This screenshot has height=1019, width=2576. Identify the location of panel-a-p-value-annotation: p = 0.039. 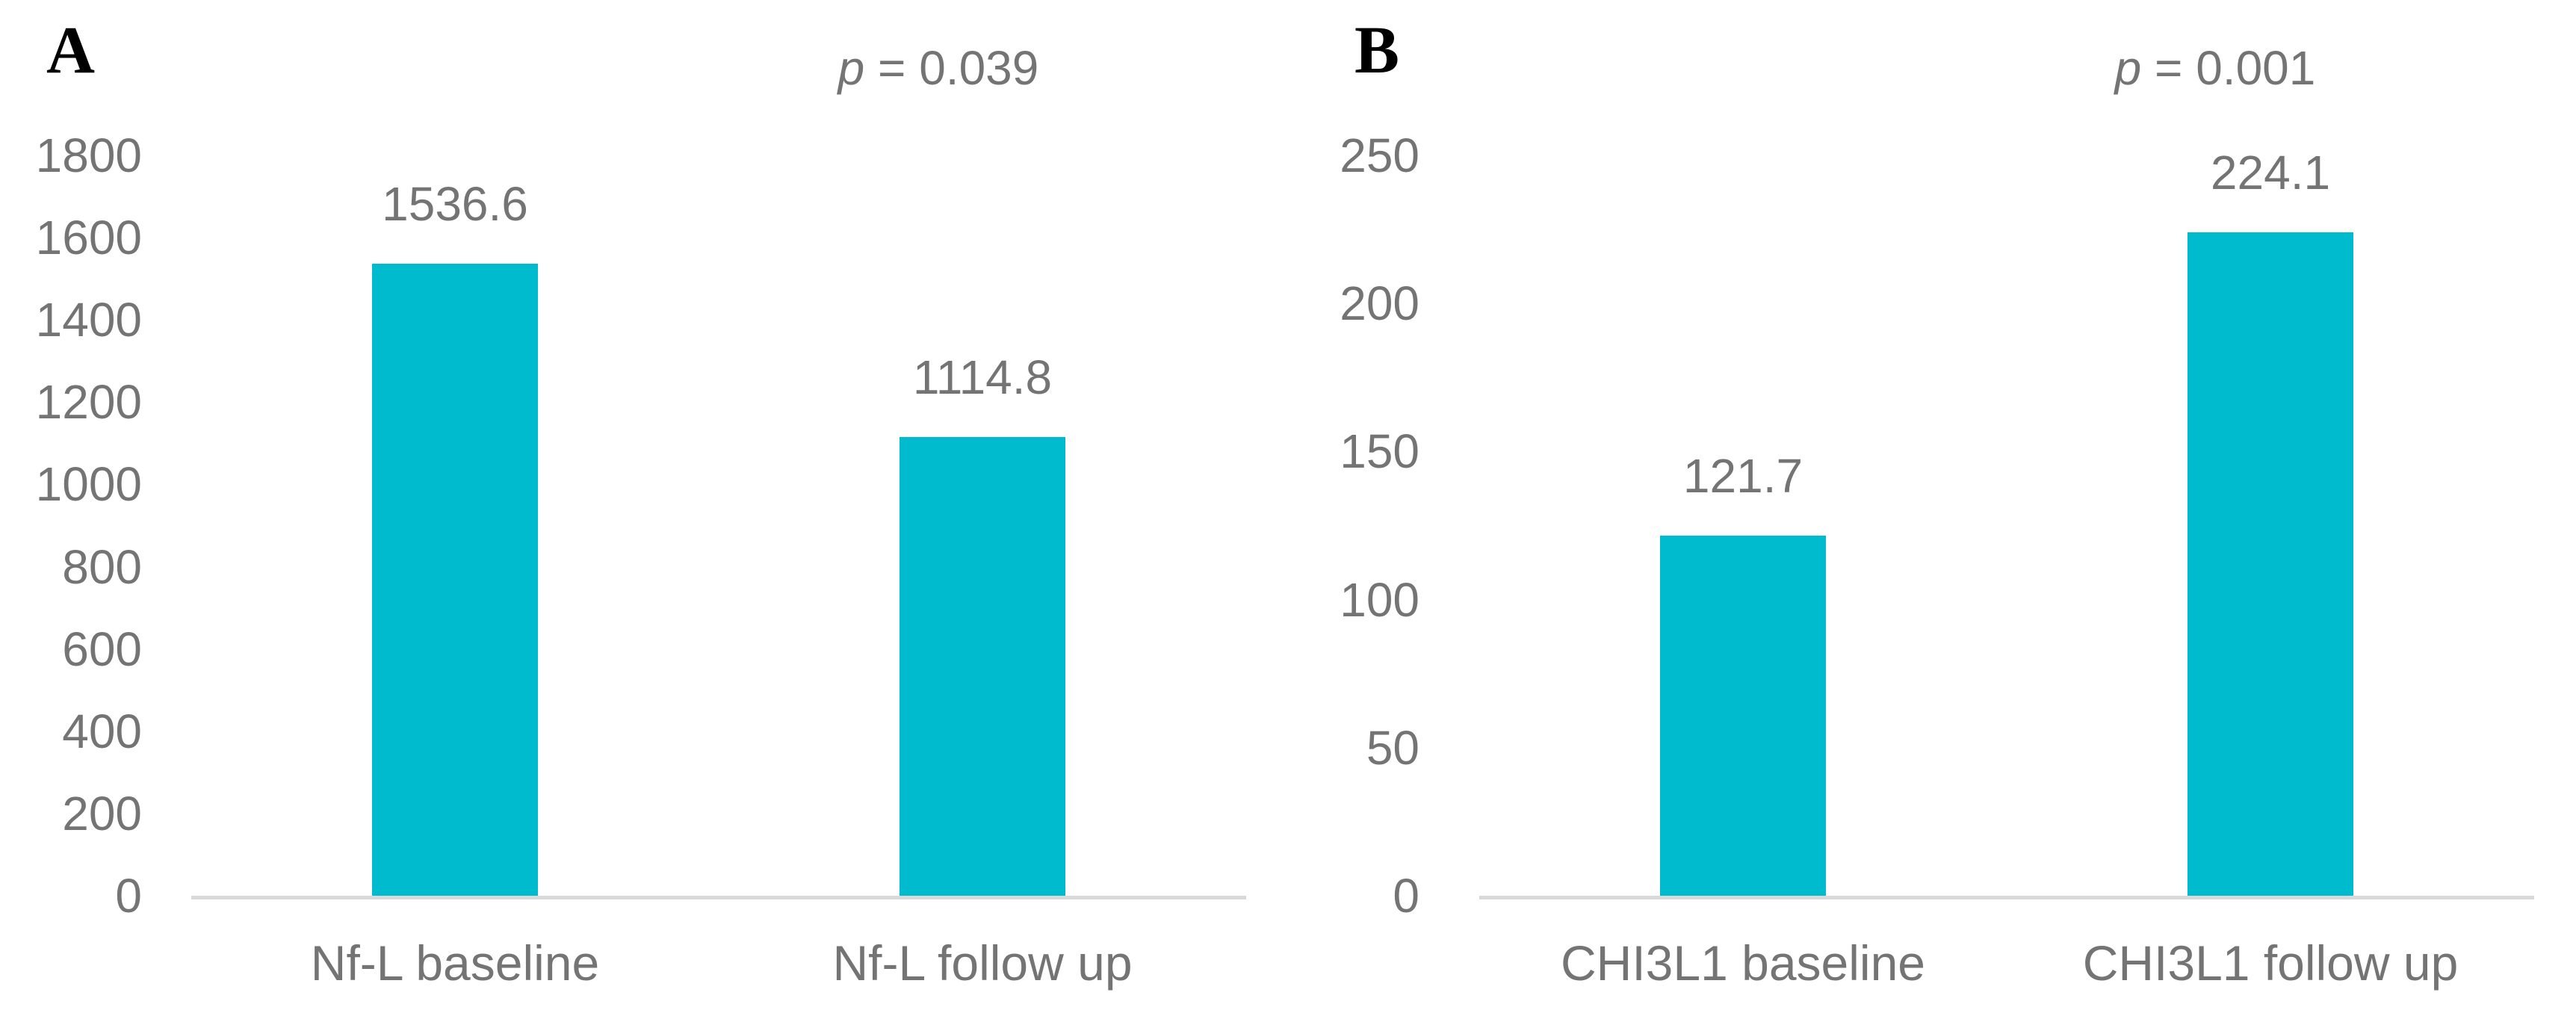
(938, 68).